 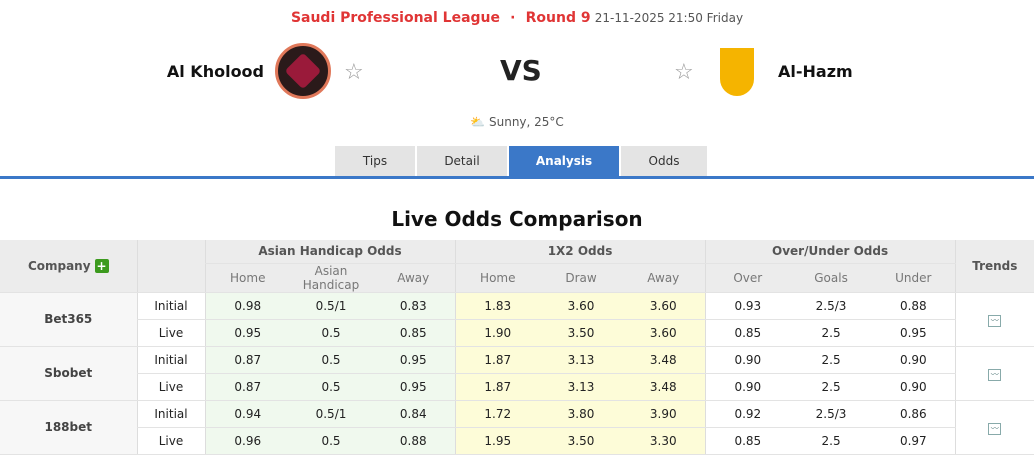 I want to click on away-team-name: Al-Hazm, so click(x=815, y=71).